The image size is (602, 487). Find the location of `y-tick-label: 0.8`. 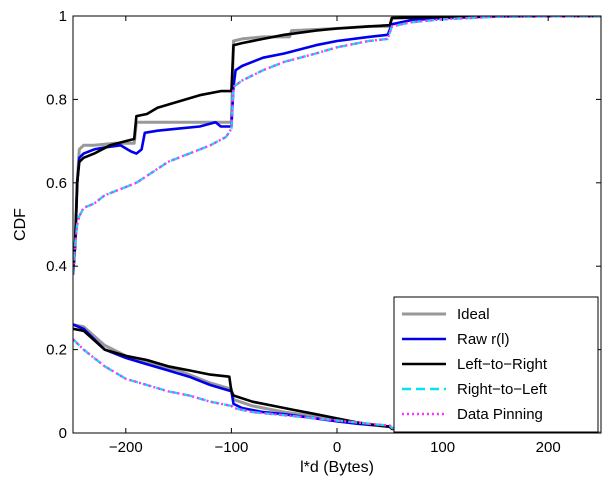

y-tick-label: 0.8 is located at coordinates (56, 99).